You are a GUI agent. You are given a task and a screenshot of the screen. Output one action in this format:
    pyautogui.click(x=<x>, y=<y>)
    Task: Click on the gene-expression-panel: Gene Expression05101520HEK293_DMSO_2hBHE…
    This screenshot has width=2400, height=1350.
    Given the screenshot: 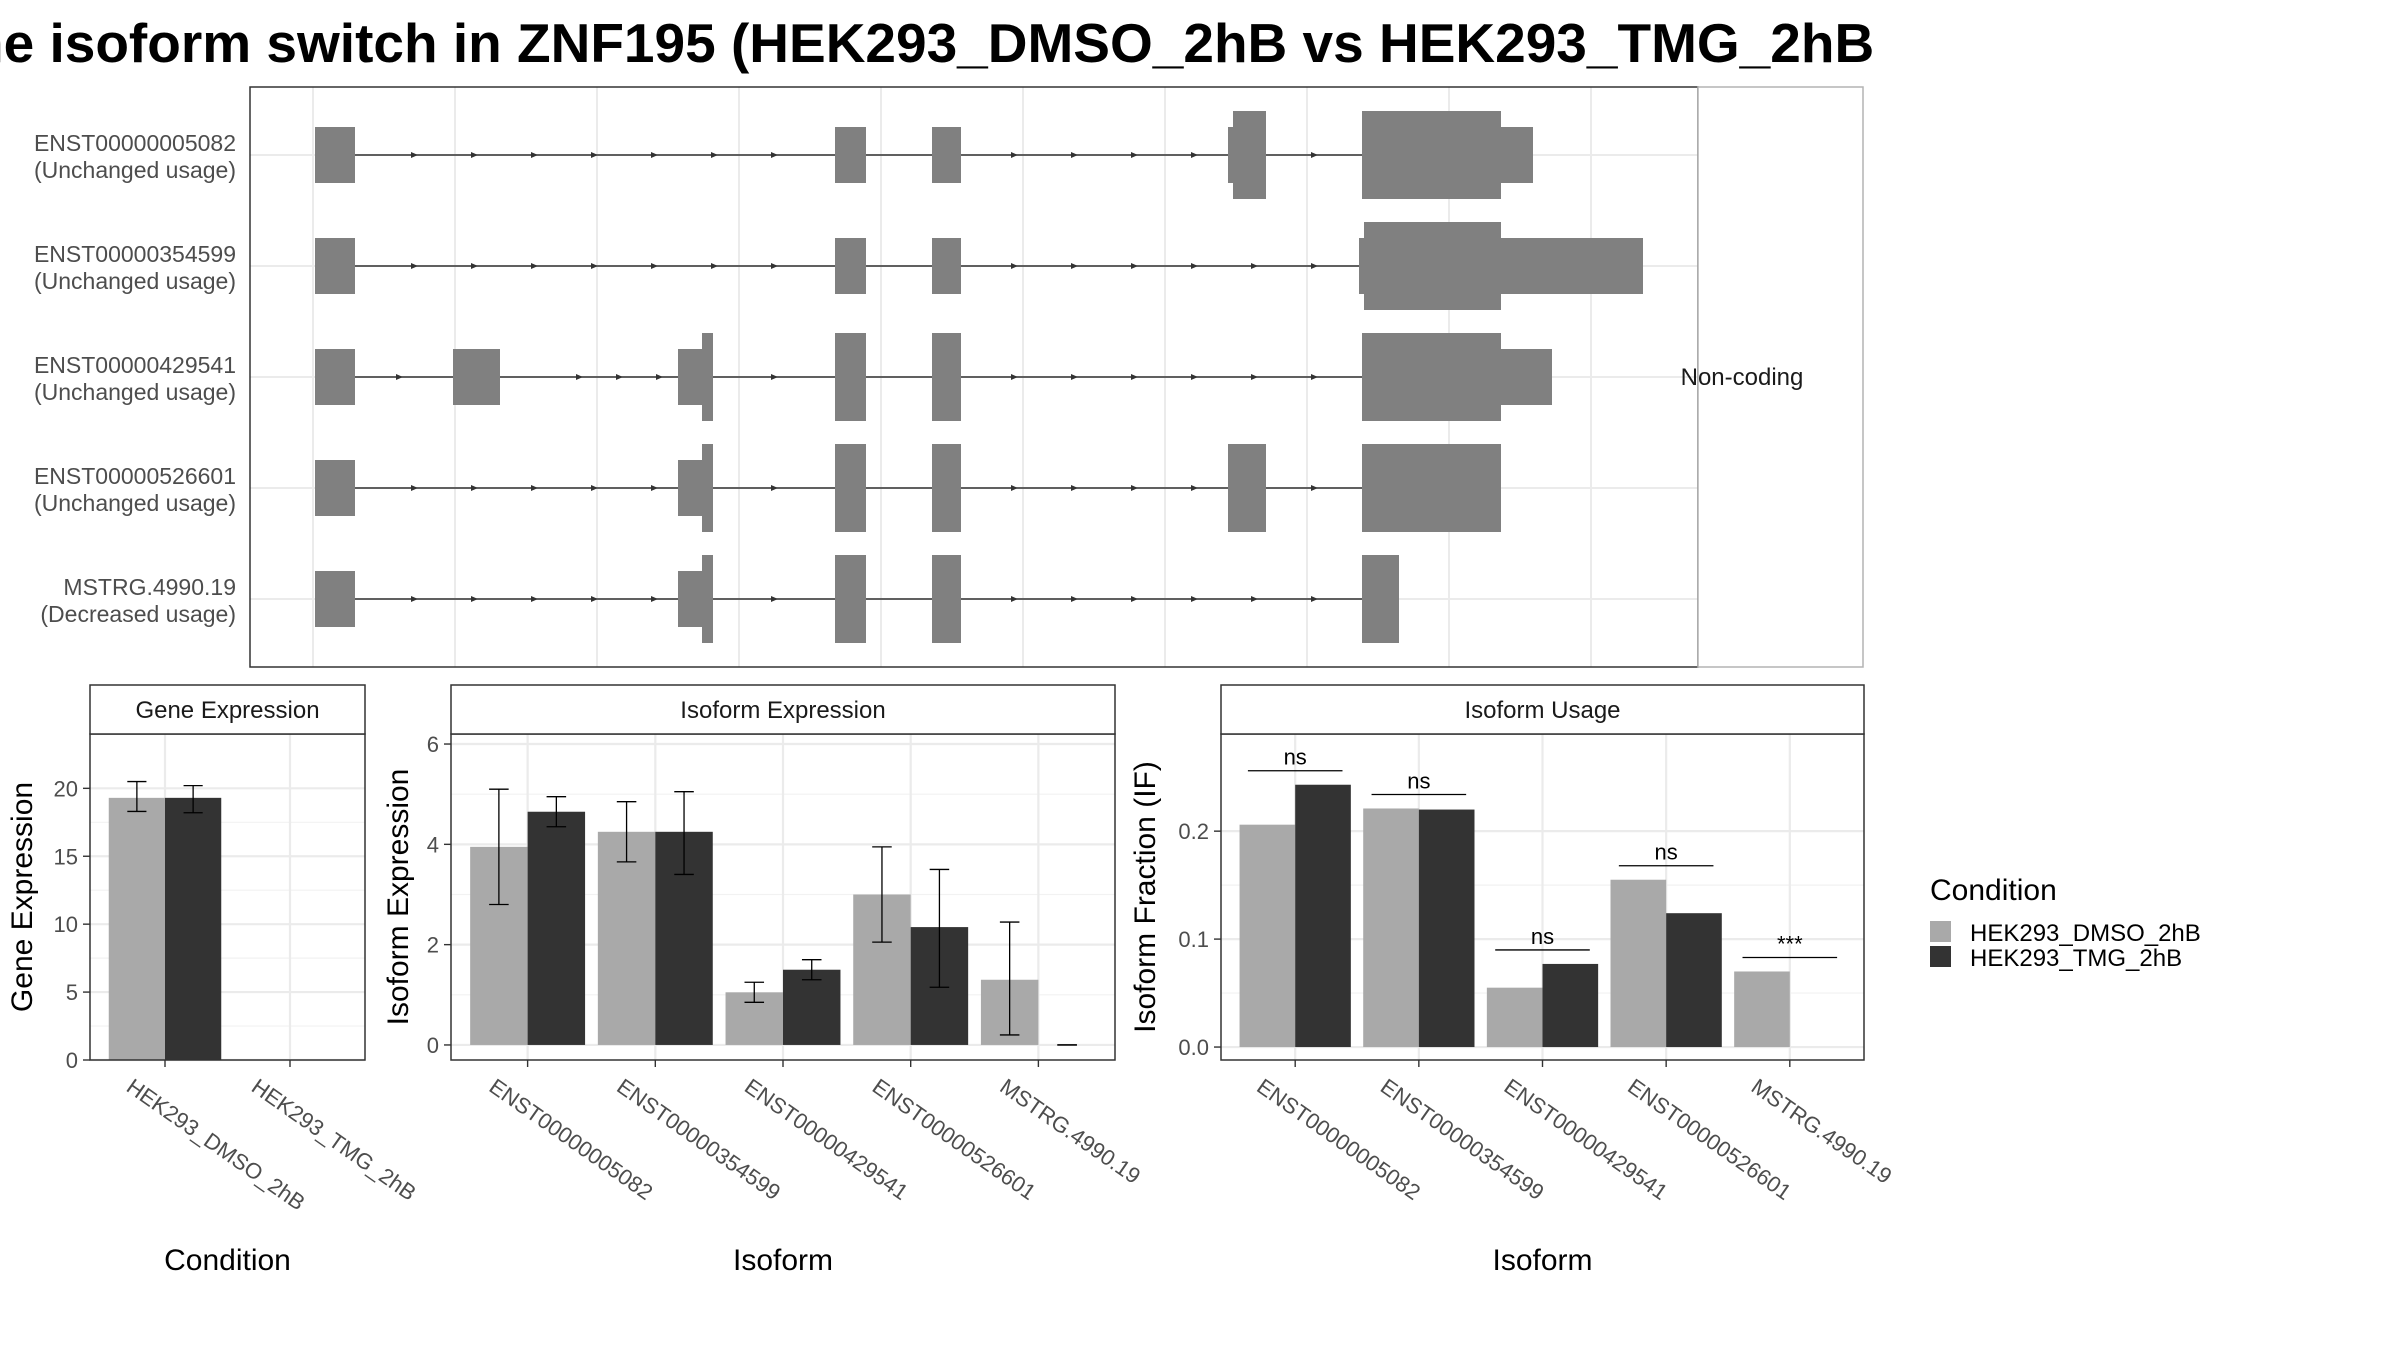 What is the action you would take?
    pyautogui.click(x=213, y=980)
    